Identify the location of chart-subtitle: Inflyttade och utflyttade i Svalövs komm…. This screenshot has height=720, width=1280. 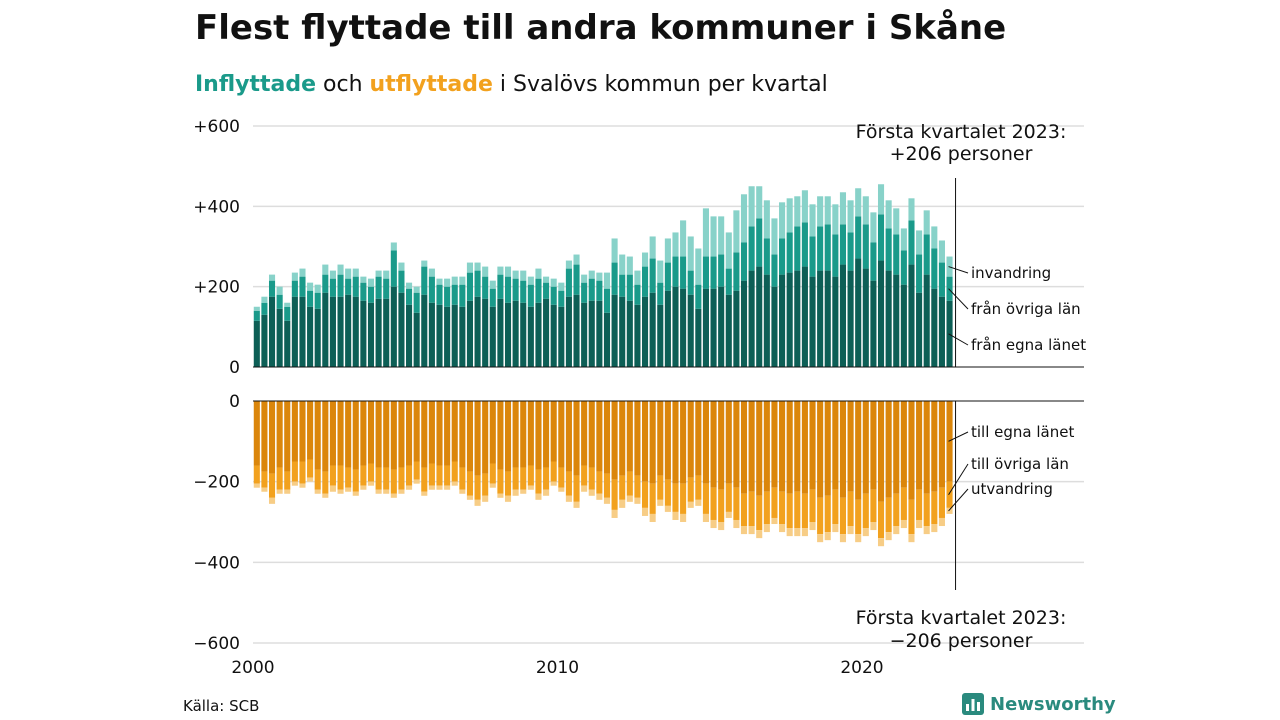
(511, 84).